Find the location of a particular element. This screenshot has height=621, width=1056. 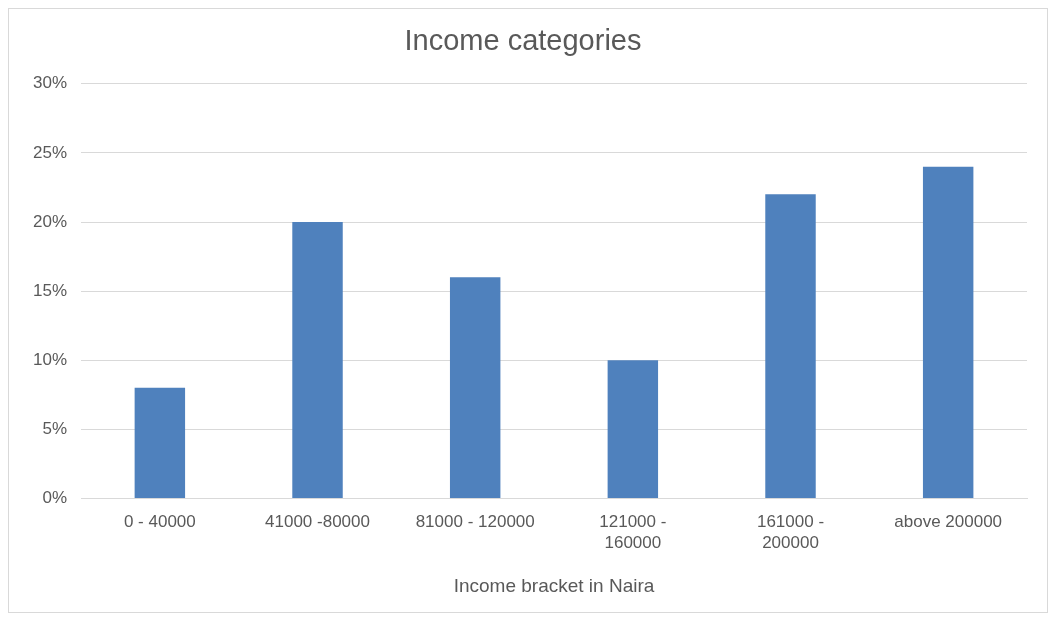

x-tick-label: 41000 -80000 is located at coordinates (317, 522).